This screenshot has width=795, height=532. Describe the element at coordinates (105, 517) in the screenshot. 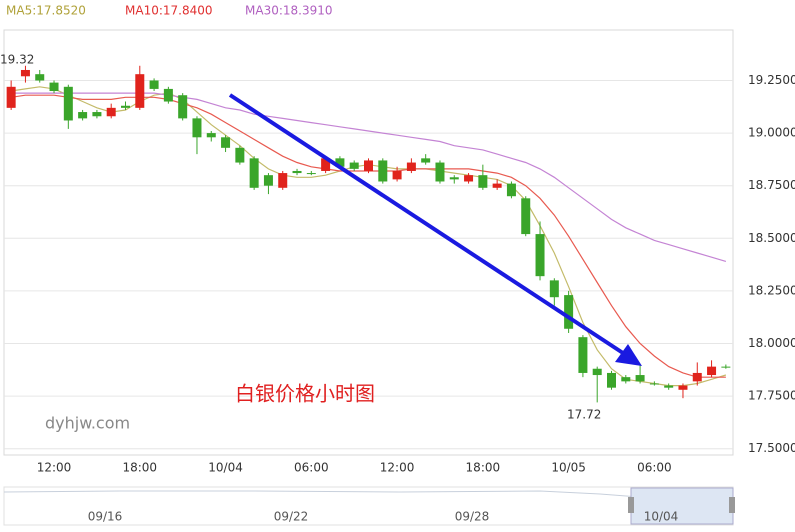

I see `navigator-label: 09/16` at that location.